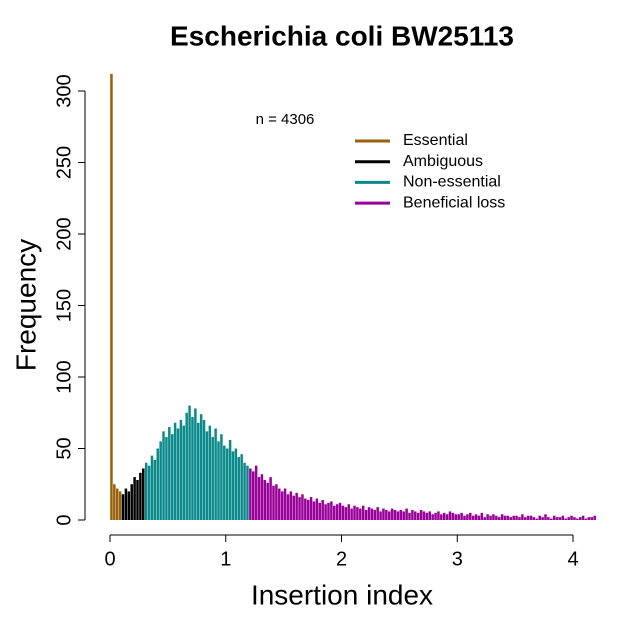 The width and height of the screenshot is (630, 630). Describe the element at coordinates (342, 35) in the screenshot. I see `chart-title: Escherichia coli BW25113` at that location.